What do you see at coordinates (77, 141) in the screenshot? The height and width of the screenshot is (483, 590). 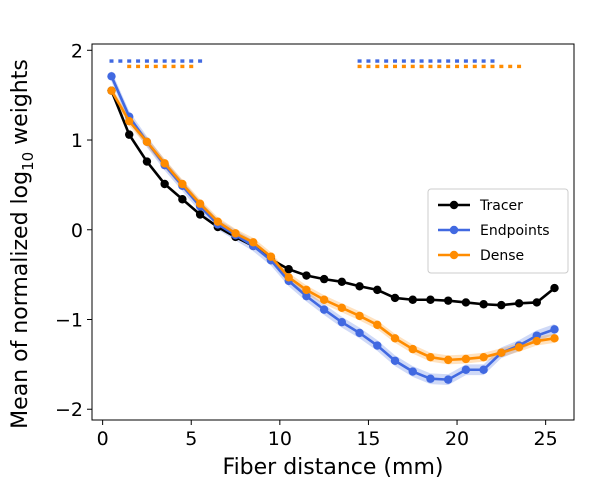 I see `y-tick-label: 1` at bounding box center [77, 141].